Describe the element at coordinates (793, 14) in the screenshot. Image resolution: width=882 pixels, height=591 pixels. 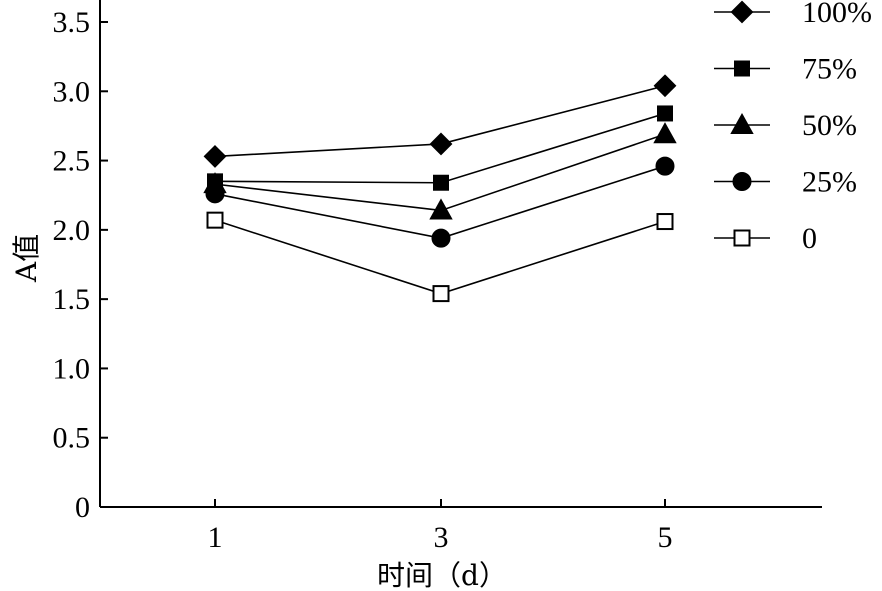
I see `legend-item: 100%` at that location.